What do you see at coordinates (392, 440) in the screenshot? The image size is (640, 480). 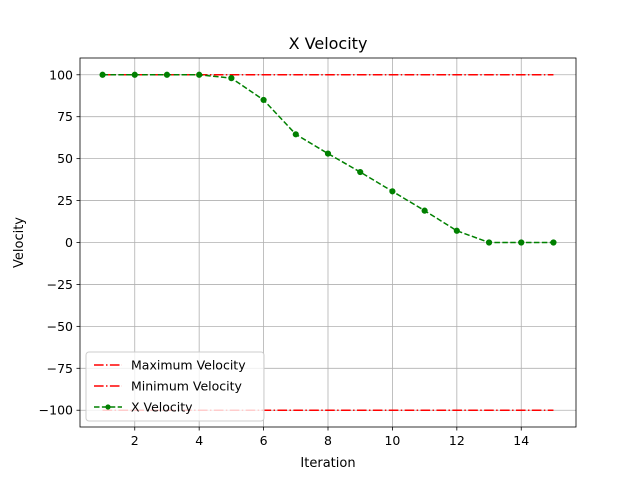 I see `x-tick-label: 10` at bounding box center [392, 440].